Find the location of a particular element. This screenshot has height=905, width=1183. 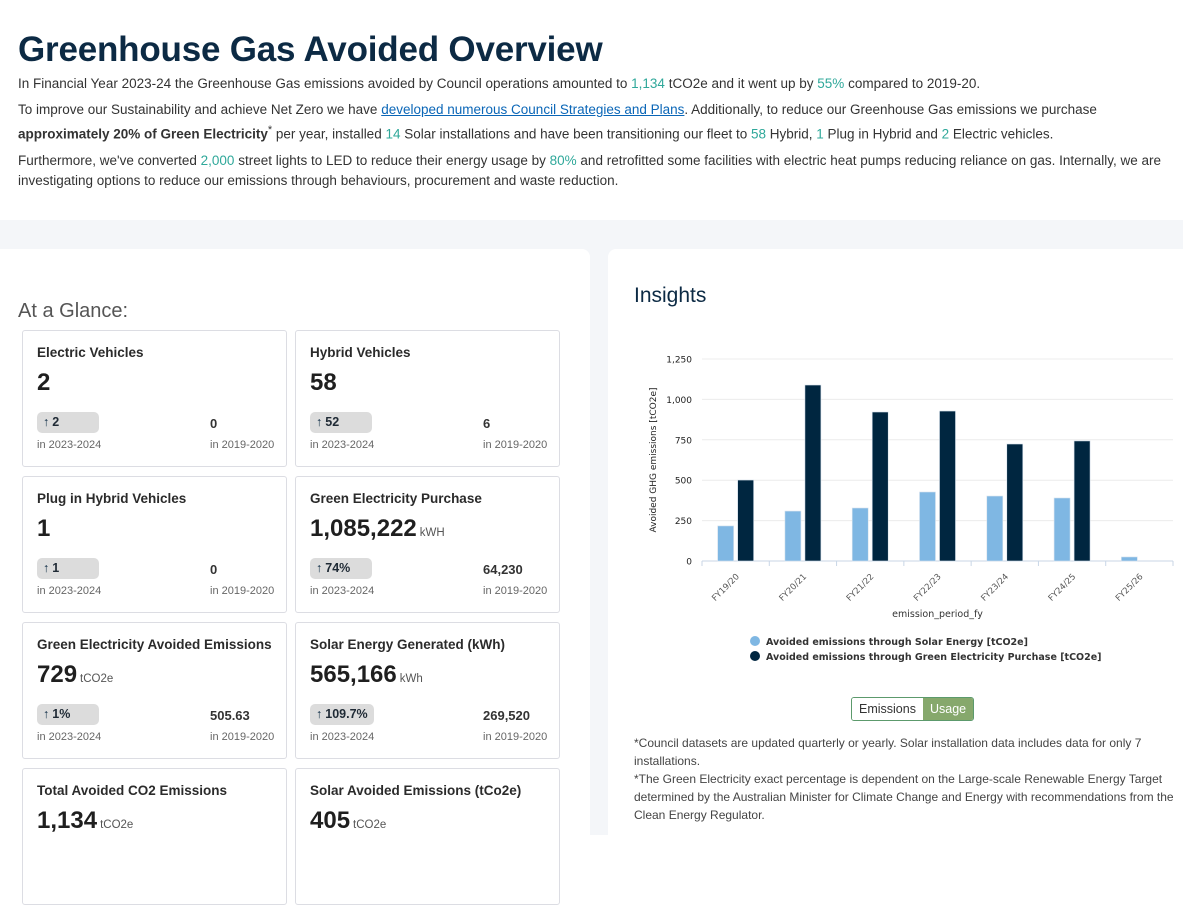

highlight-energy-reduction: 80% is located at coordinates (563, 160).